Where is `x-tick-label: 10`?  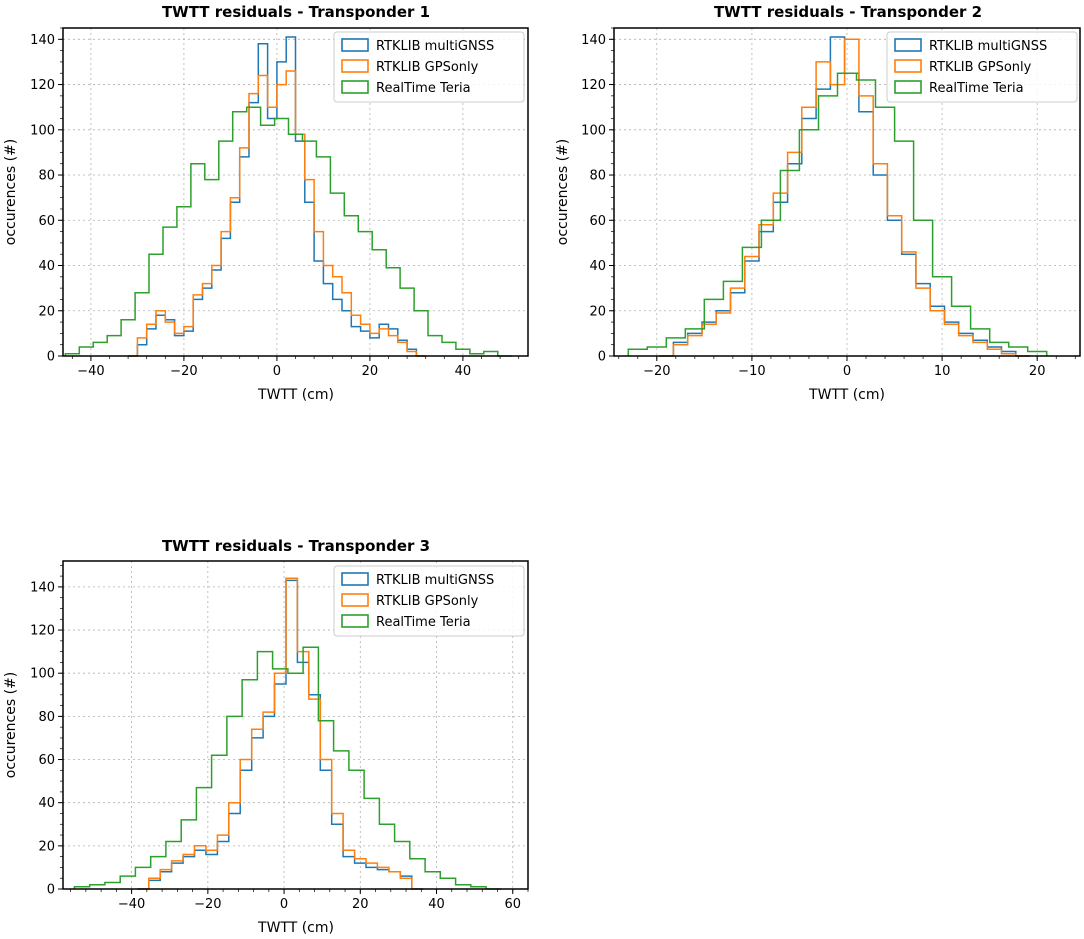
x-tick-label: 10 is located at coordinates (942, 371).